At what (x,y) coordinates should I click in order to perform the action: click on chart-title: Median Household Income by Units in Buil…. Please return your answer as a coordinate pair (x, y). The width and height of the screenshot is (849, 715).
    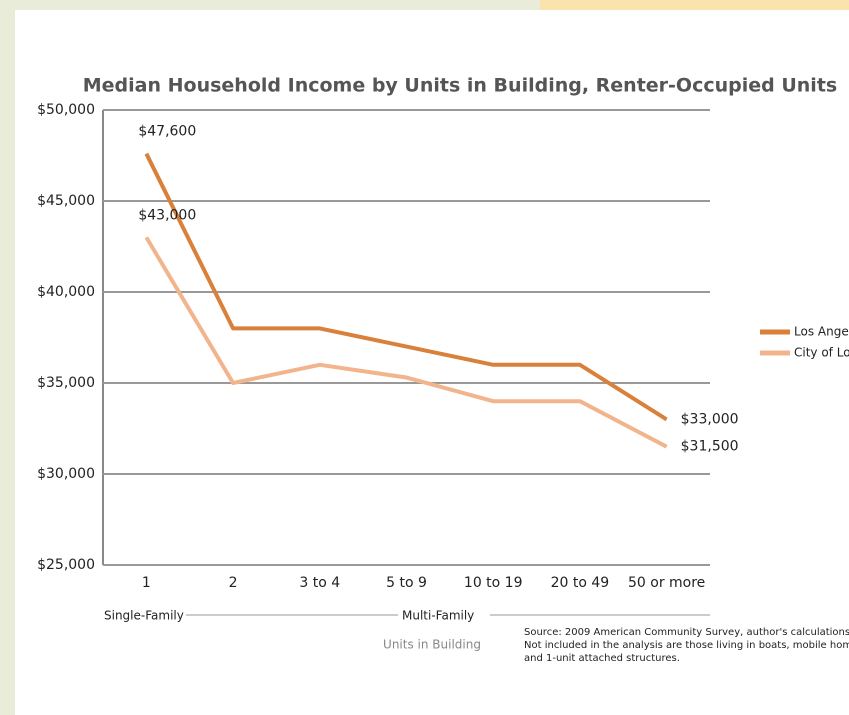
    Looking at the image, I should click on (460, 86).